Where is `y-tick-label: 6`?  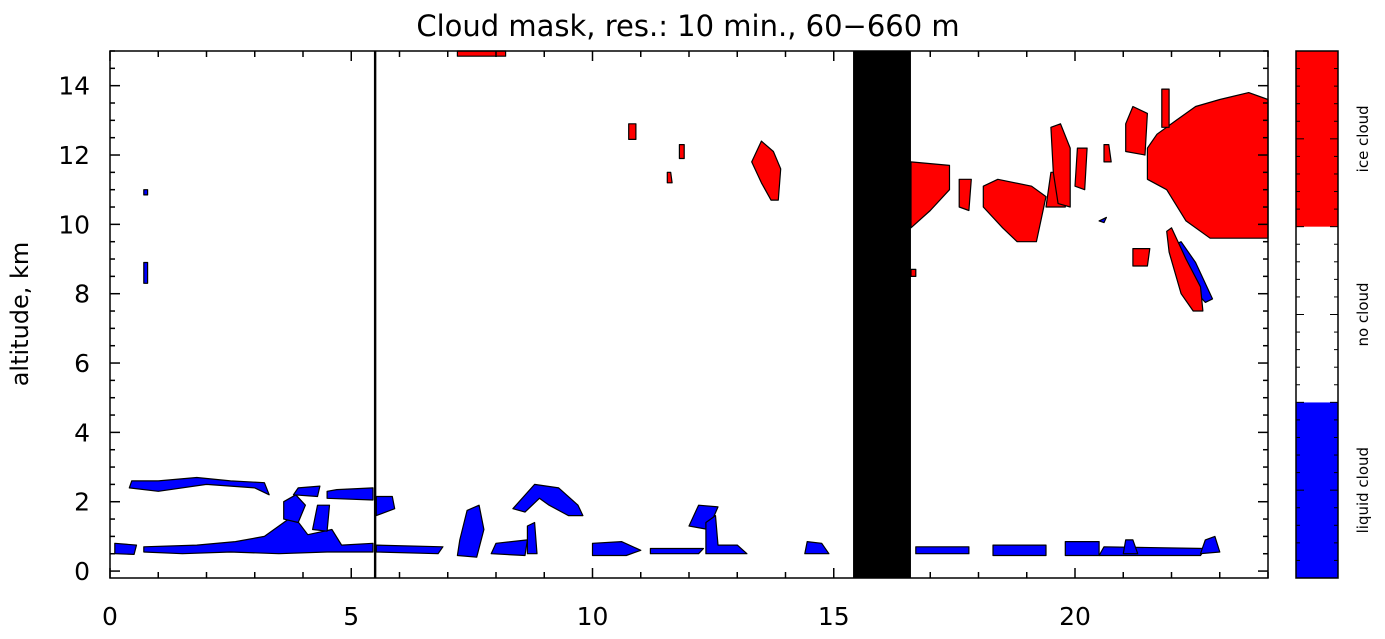 y-tick-label: 6 is located at coordinates (82, 363).